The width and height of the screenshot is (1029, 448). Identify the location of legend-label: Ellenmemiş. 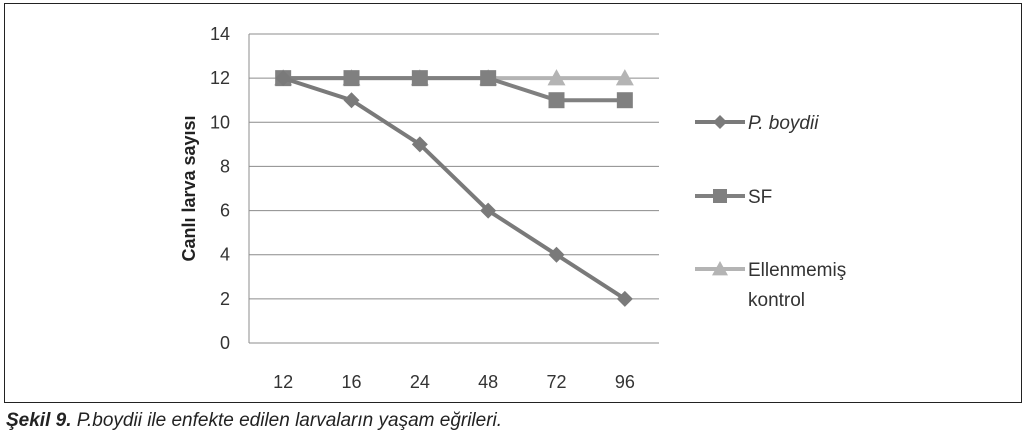
(797, 270).